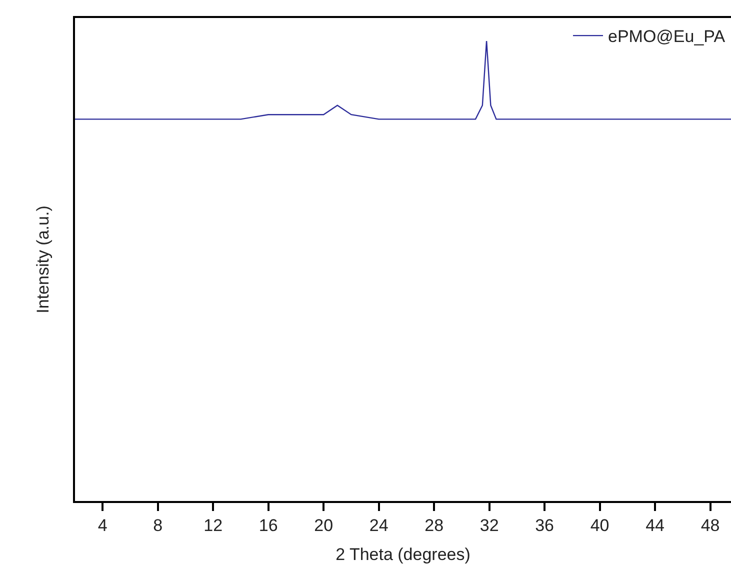 The width and height of the screenshot is (731, 578). What do you see at coordinates (42, 260) in the screenshot?
I see `y-axis-title: Intensity (a.u.)` at bounding box center [42, 260].